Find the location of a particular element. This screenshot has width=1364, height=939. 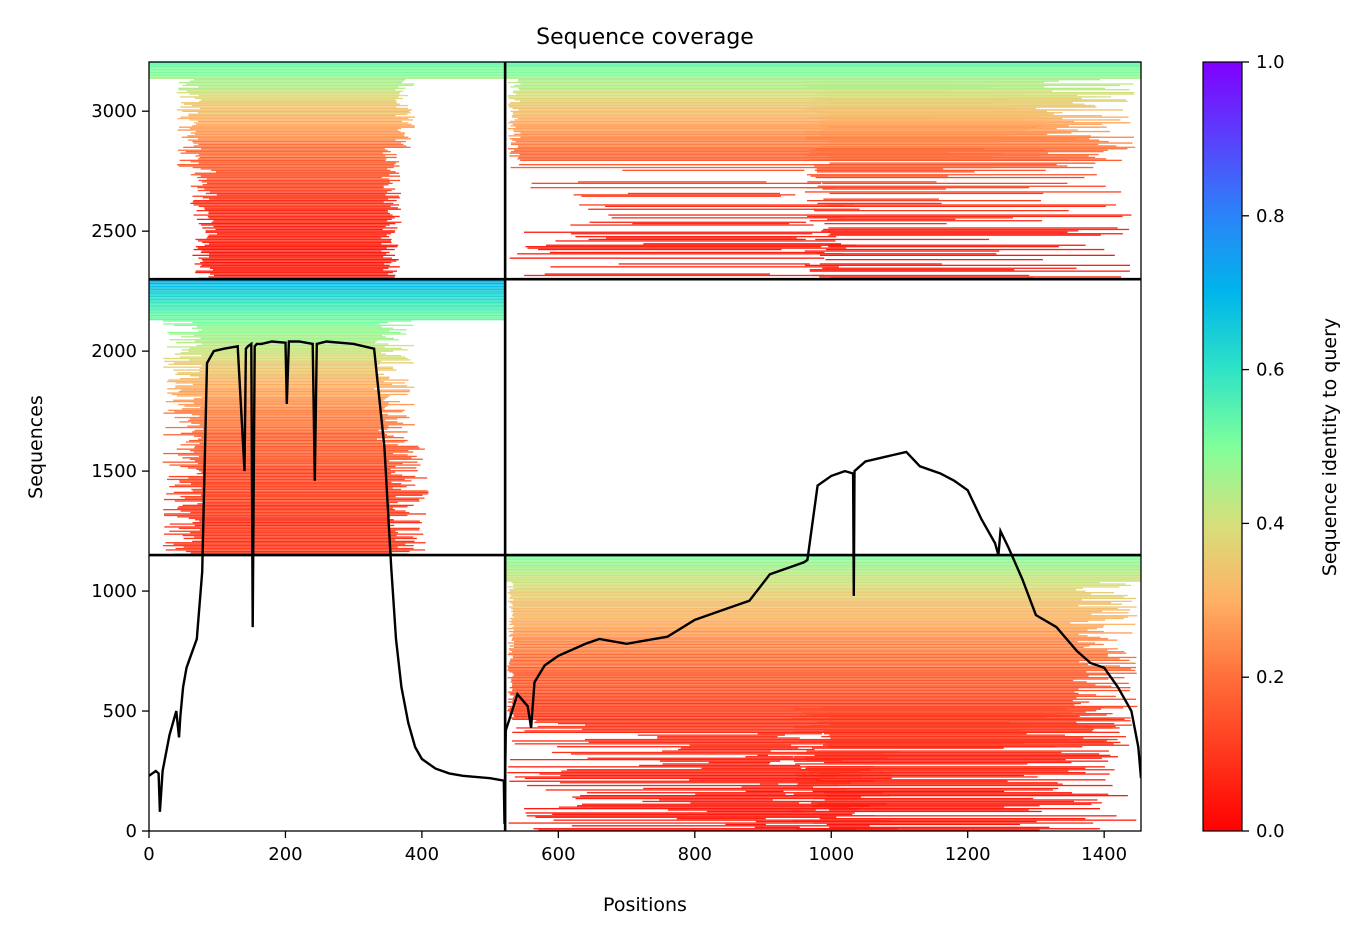

chart-title: Sequence coverage is located at coordinates (645, 37).